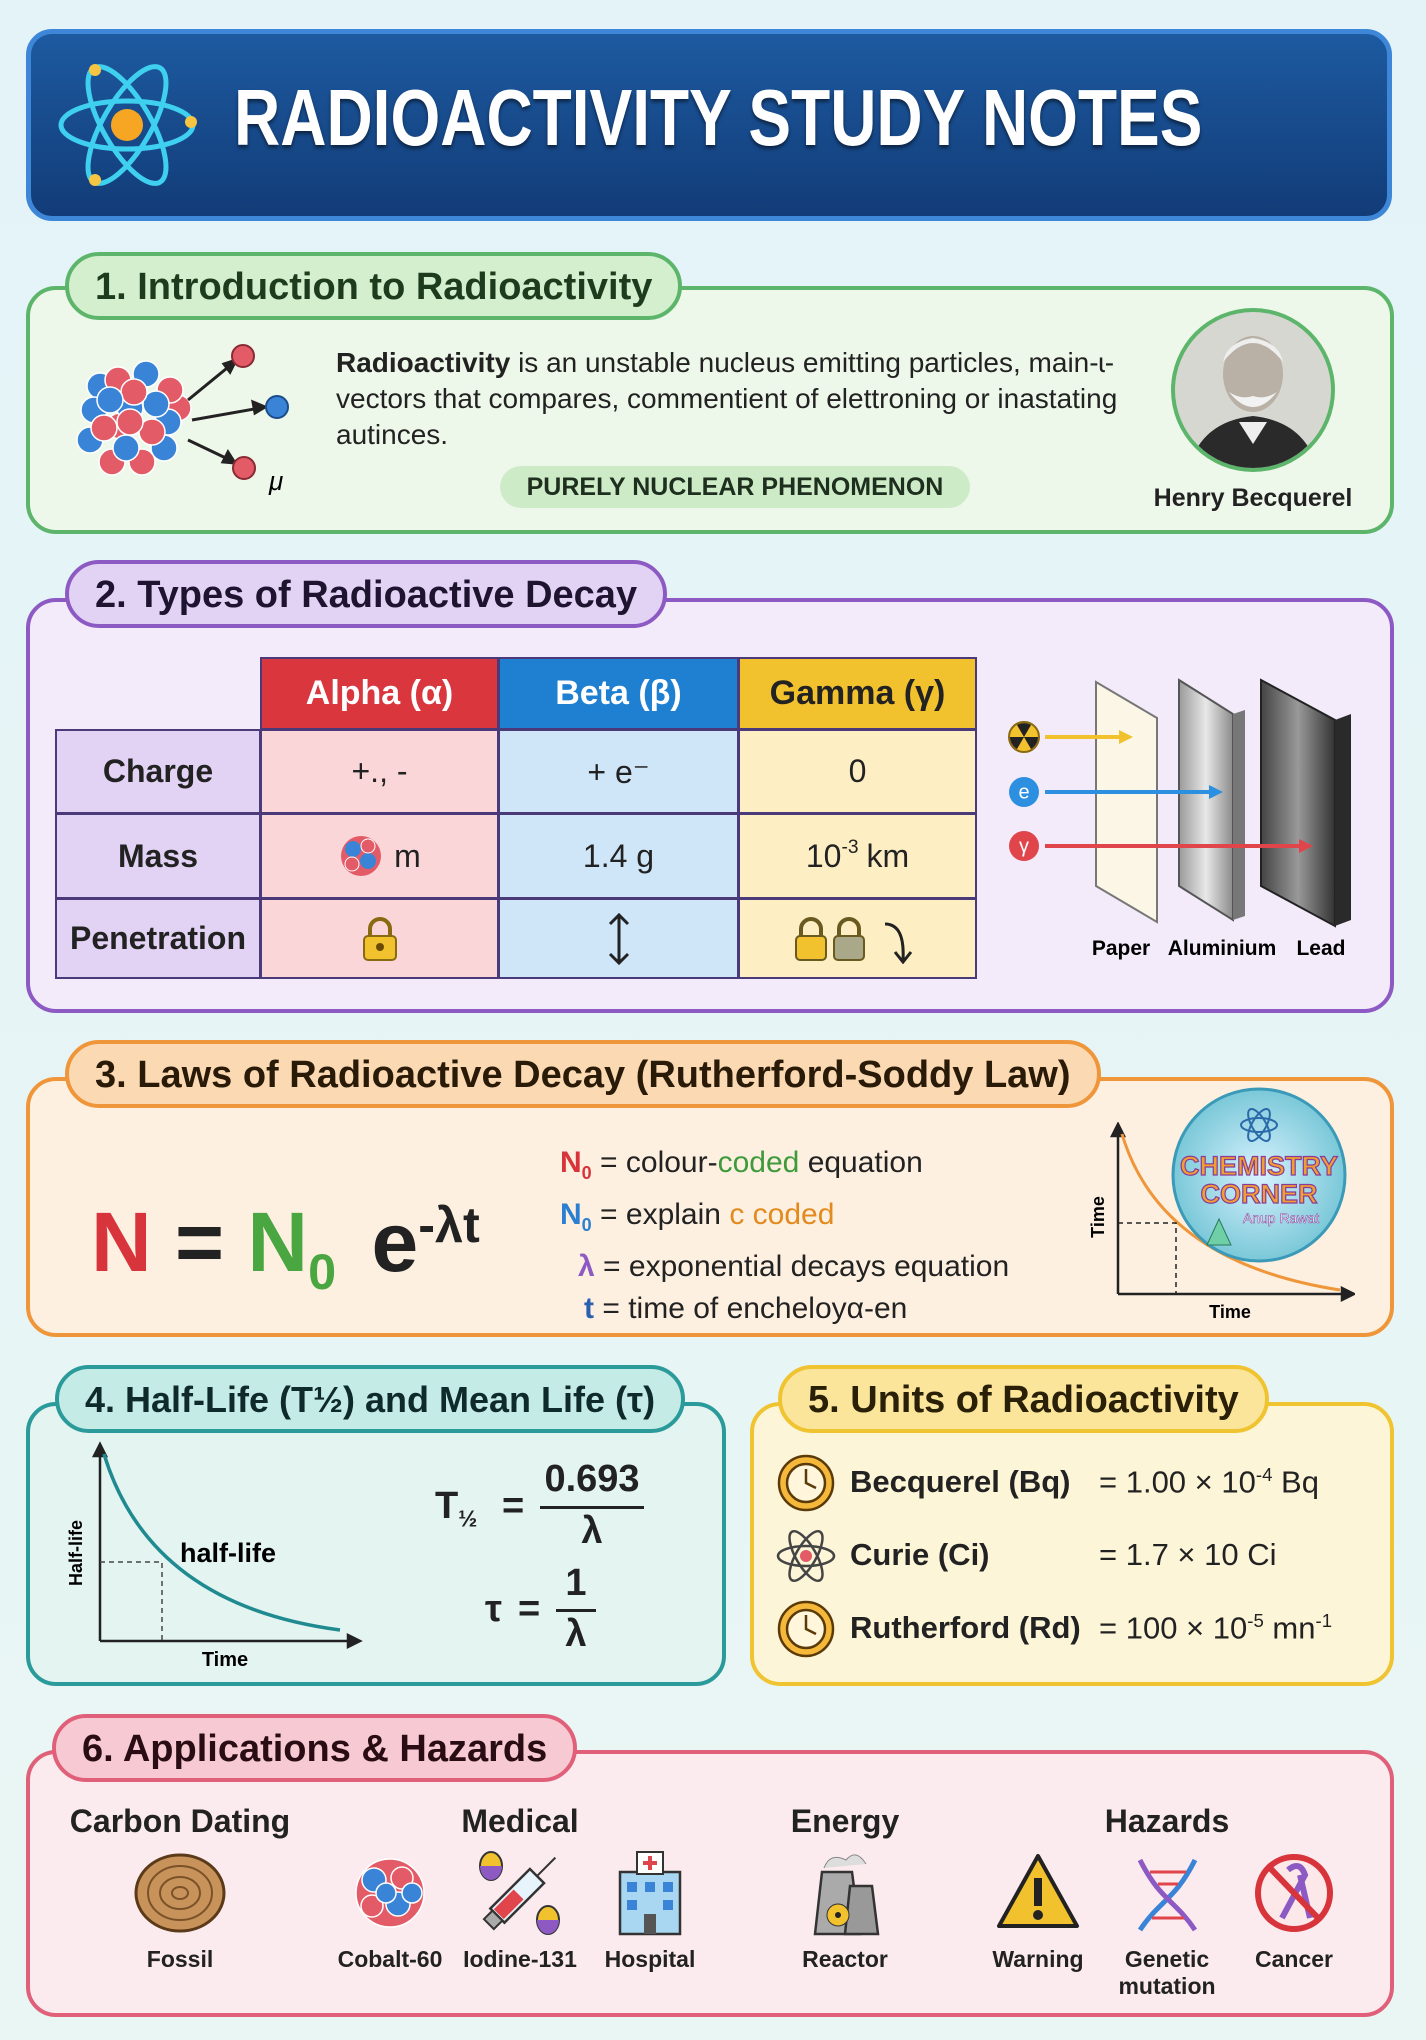  What do you see at coordinates (1258, 1194) in the screenshot?
I see `logo-text: CORNER` at bounding box center [1258, 1194].